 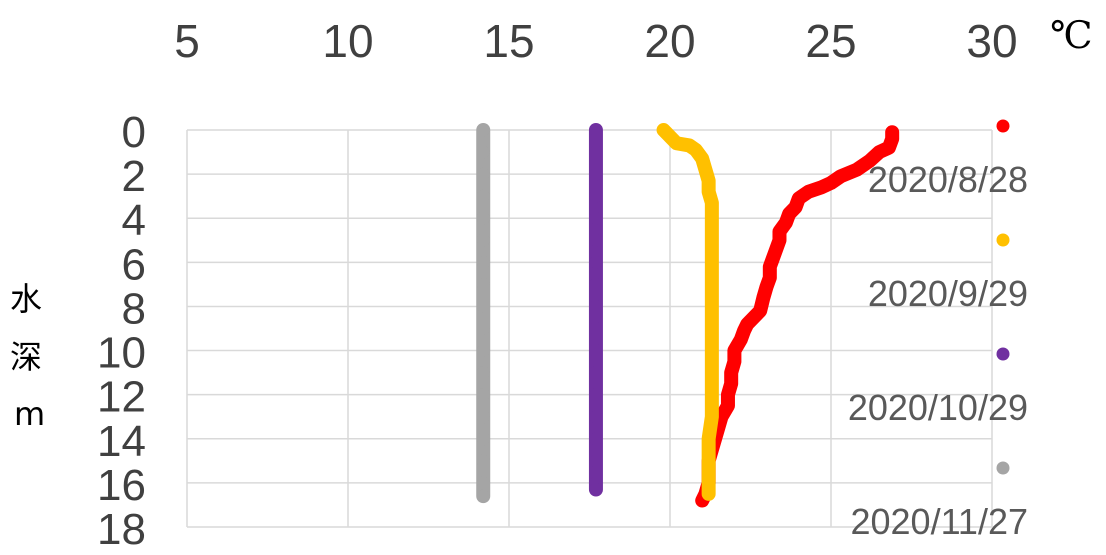 I want to click on legend: 2020/8/28 2020/9/29 2020/10/29 2020/11/27, so click(x=938, y=330).